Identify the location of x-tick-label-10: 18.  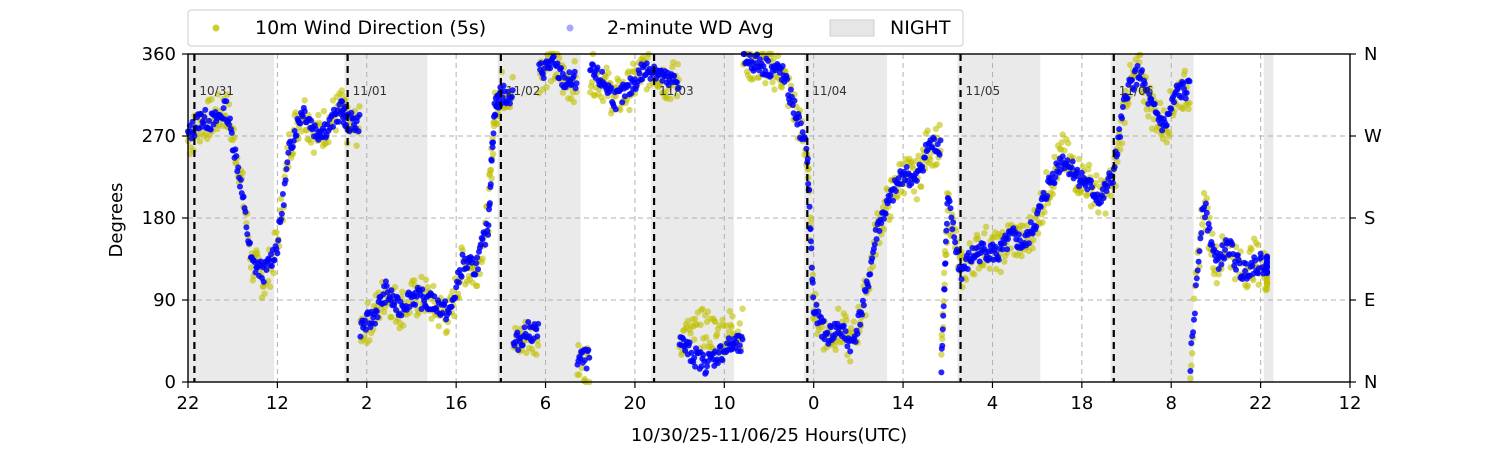
(1081, 403).